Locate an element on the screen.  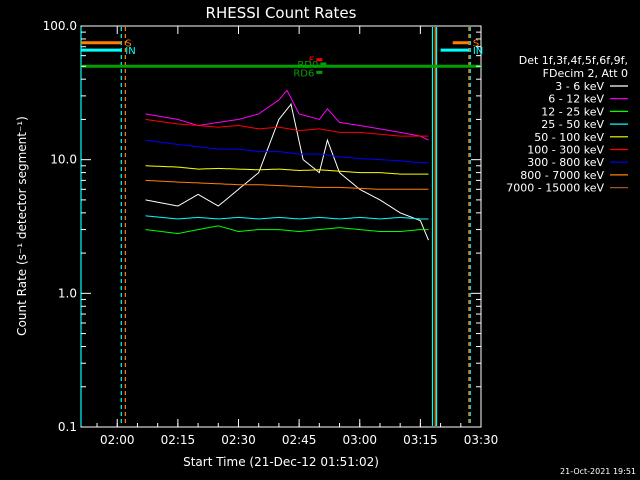
annotation-label-4: F is located at coordinates (312, 61).